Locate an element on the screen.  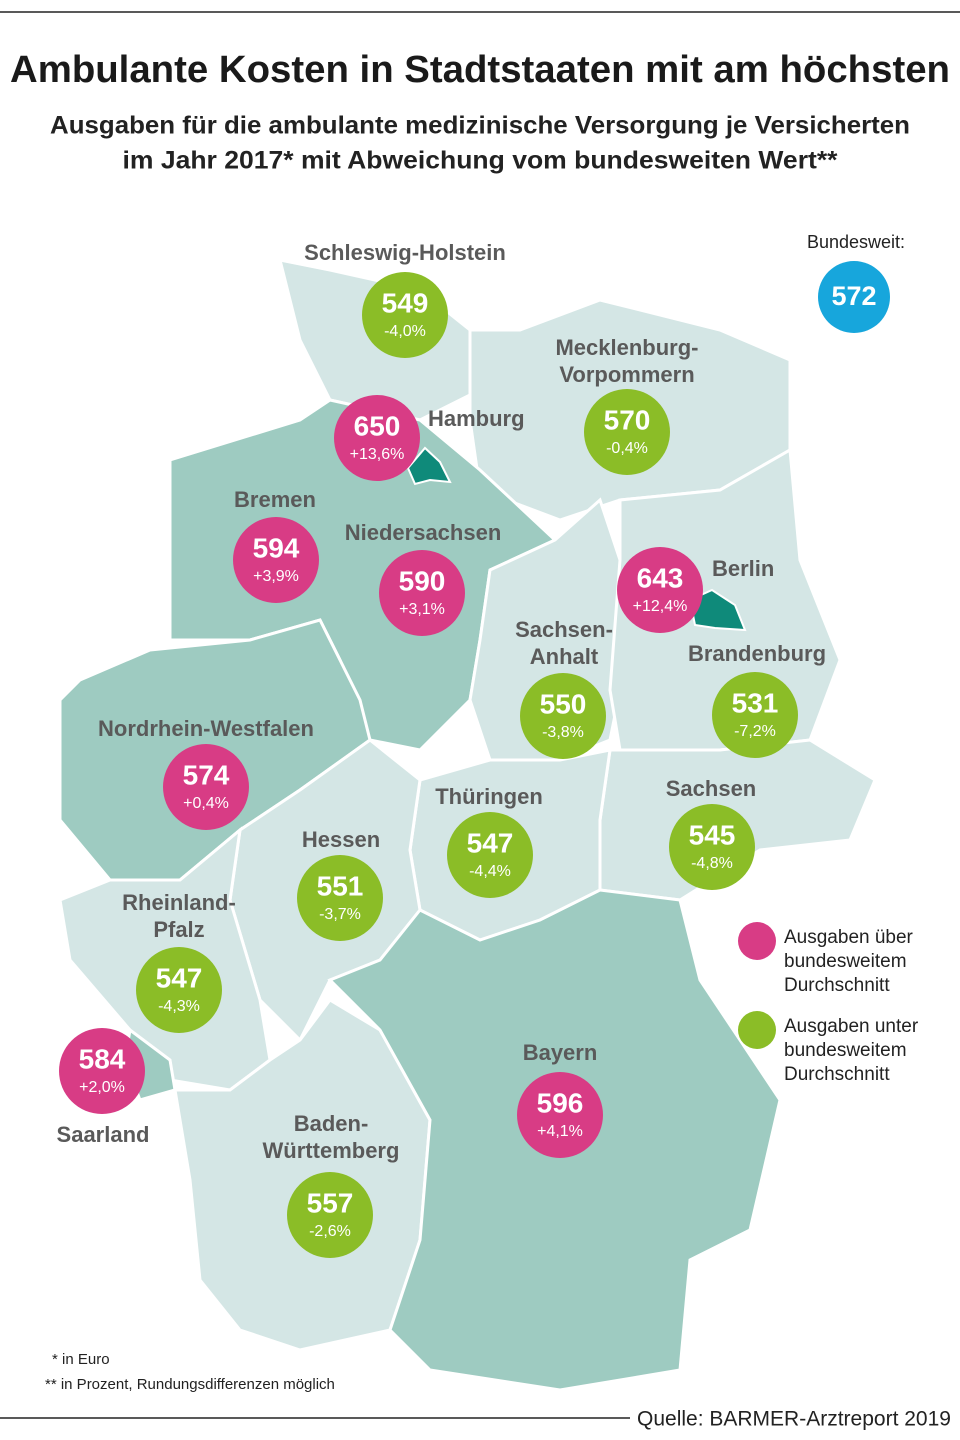
state-value: 550 is located at coordinates (563, 703).